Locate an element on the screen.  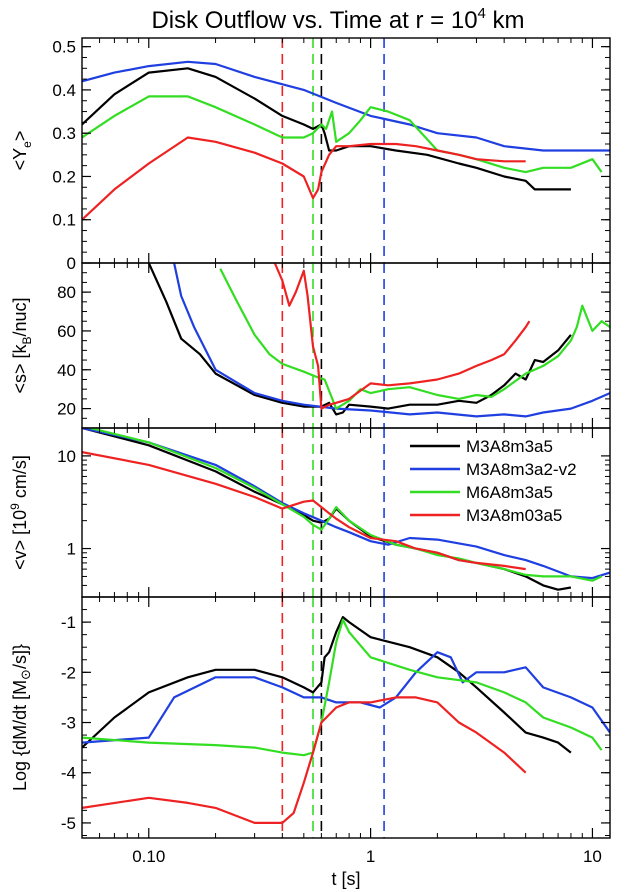
y-tick-label: 60 is located at coordinates (66, 331).